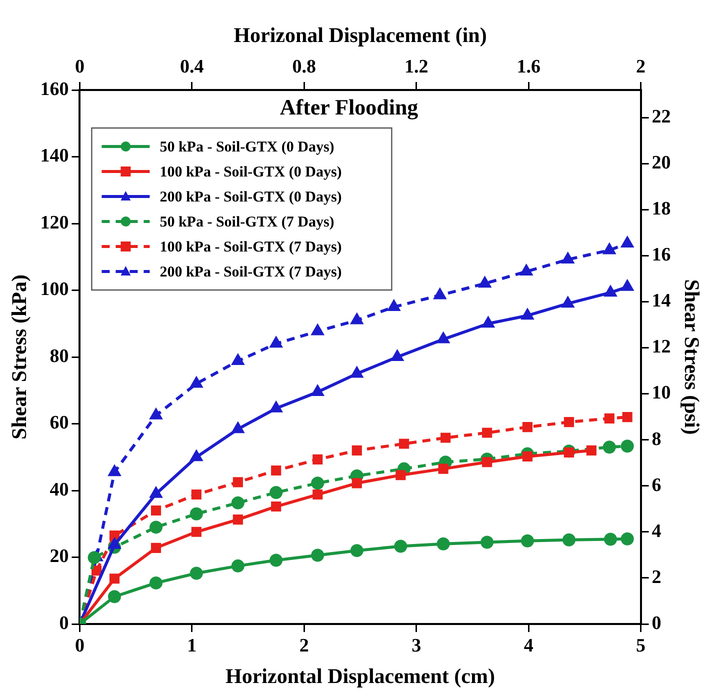 This screenshot has height=698, width=717. Describe the element at coordinates (661, 393) in the screenshot. I see `y2-tick-label: 10` at that location.